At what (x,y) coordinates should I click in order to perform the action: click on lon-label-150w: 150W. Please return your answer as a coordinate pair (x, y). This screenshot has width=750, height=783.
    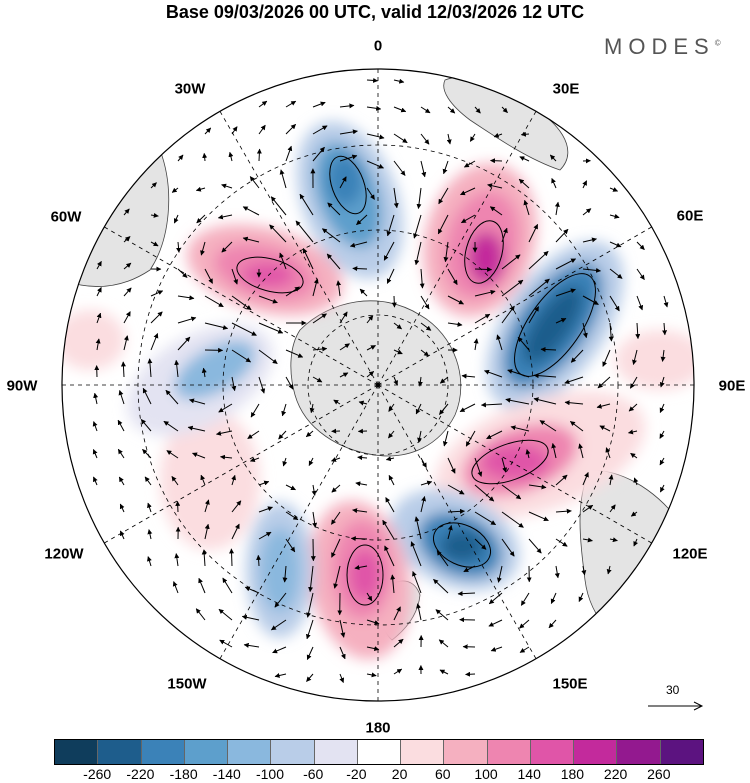
    Looking at the image, I should click on (187, 684).